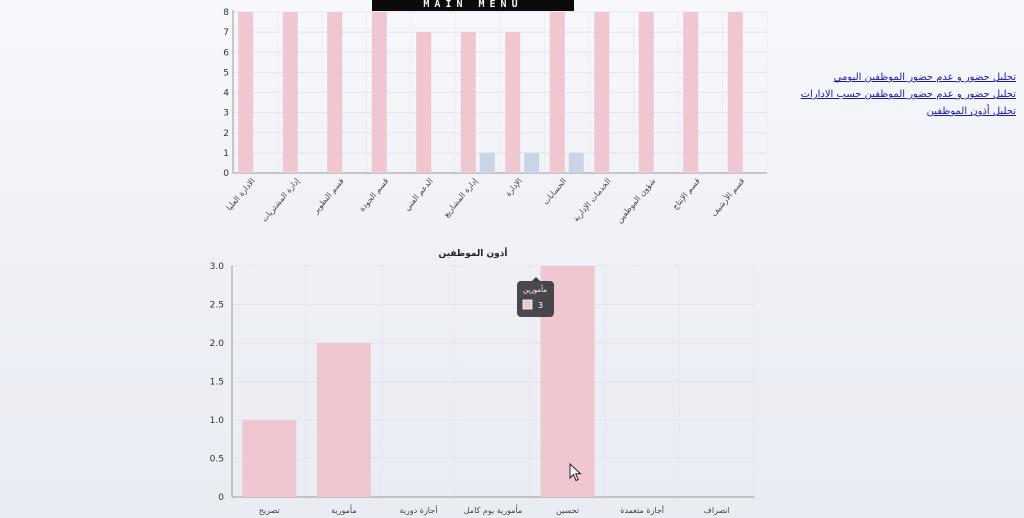  Describe the element at coordinates (217, 421) in the screenshot. I see `y-tick-label: 1.0` at that location.